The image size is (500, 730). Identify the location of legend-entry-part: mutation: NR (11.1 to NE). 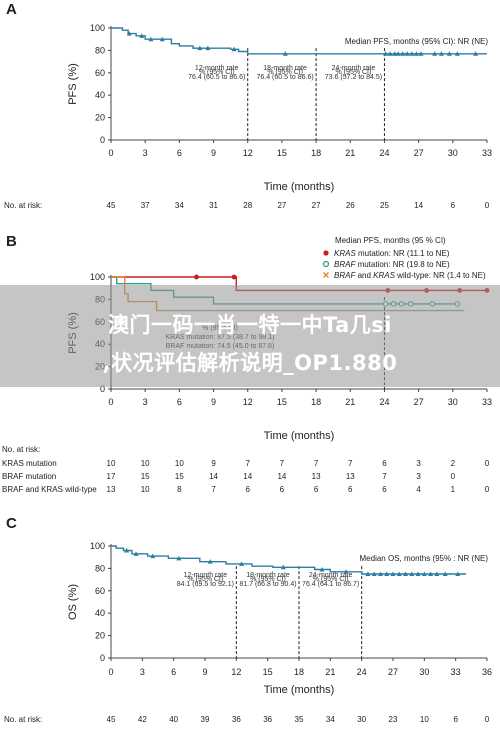
(403, 253).